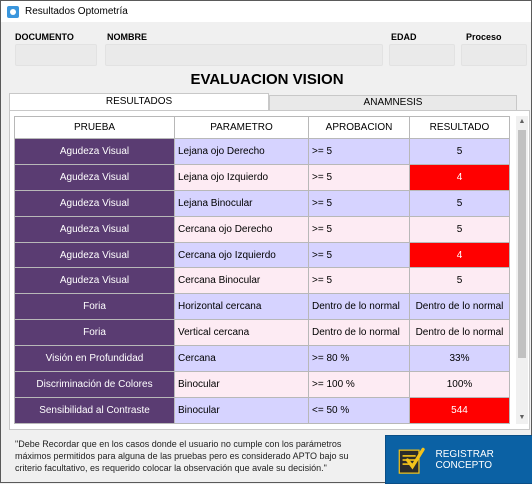  What do you see at coordinates (359, 359) in the screenshot?
I see `cell-aprobacion: >= 80 %` at bounding box center [359, 359].